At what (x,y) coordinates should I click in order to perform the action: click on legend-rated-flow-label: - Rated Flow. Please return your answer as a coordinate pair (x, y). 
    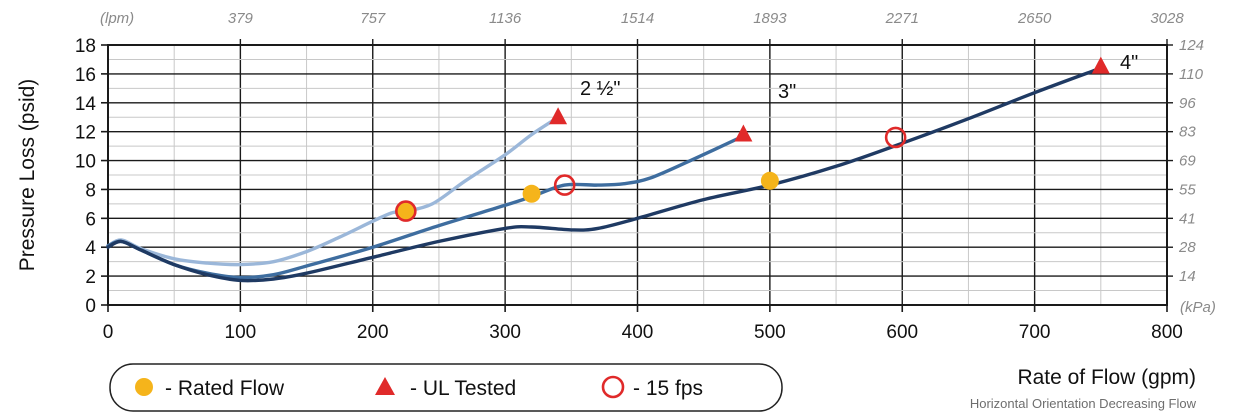
    Looking at the image, I should click on (225, 388).